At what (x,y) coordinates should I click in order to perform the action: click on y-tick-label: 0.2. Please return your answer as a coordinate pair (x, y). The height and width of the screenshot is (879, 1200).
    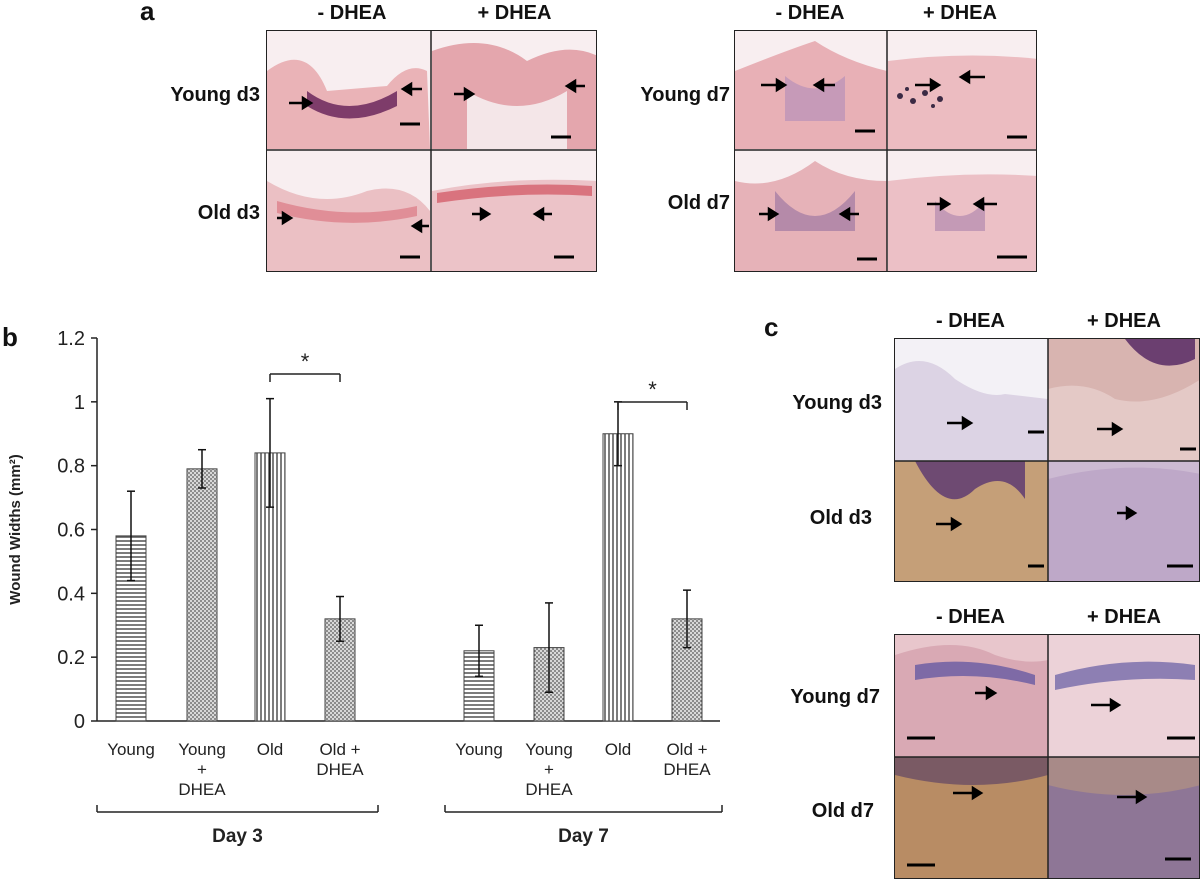
    Looking at the image, I should click on (71, 658).